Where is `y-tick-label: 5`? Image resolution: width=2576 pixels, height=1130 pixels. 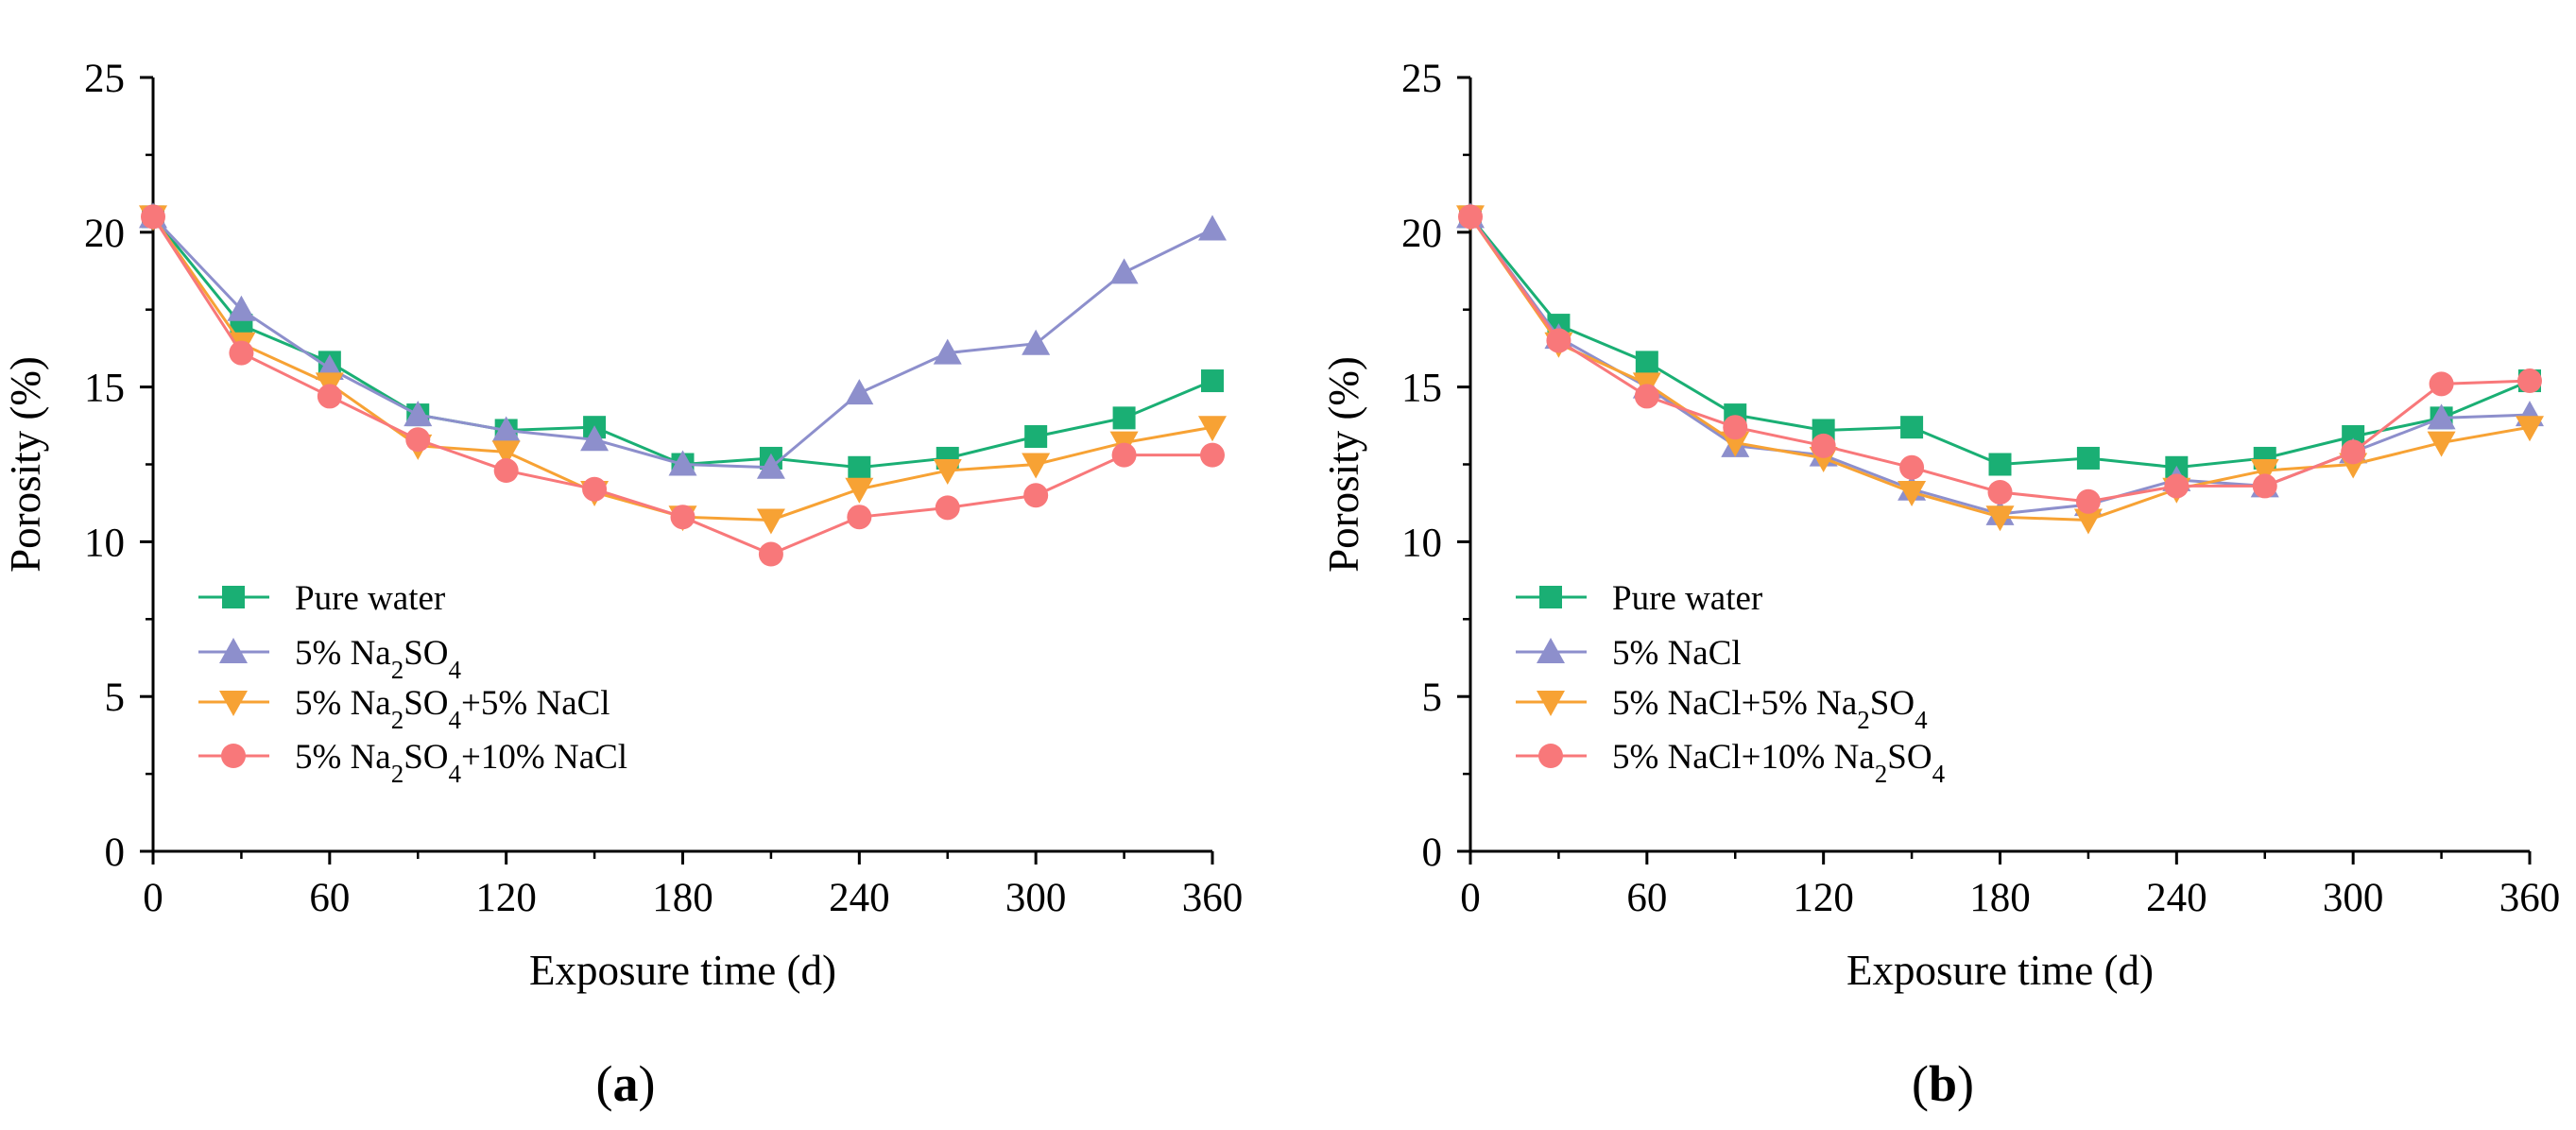 y-tick-label: 5 is located at coordinates (115, 698).